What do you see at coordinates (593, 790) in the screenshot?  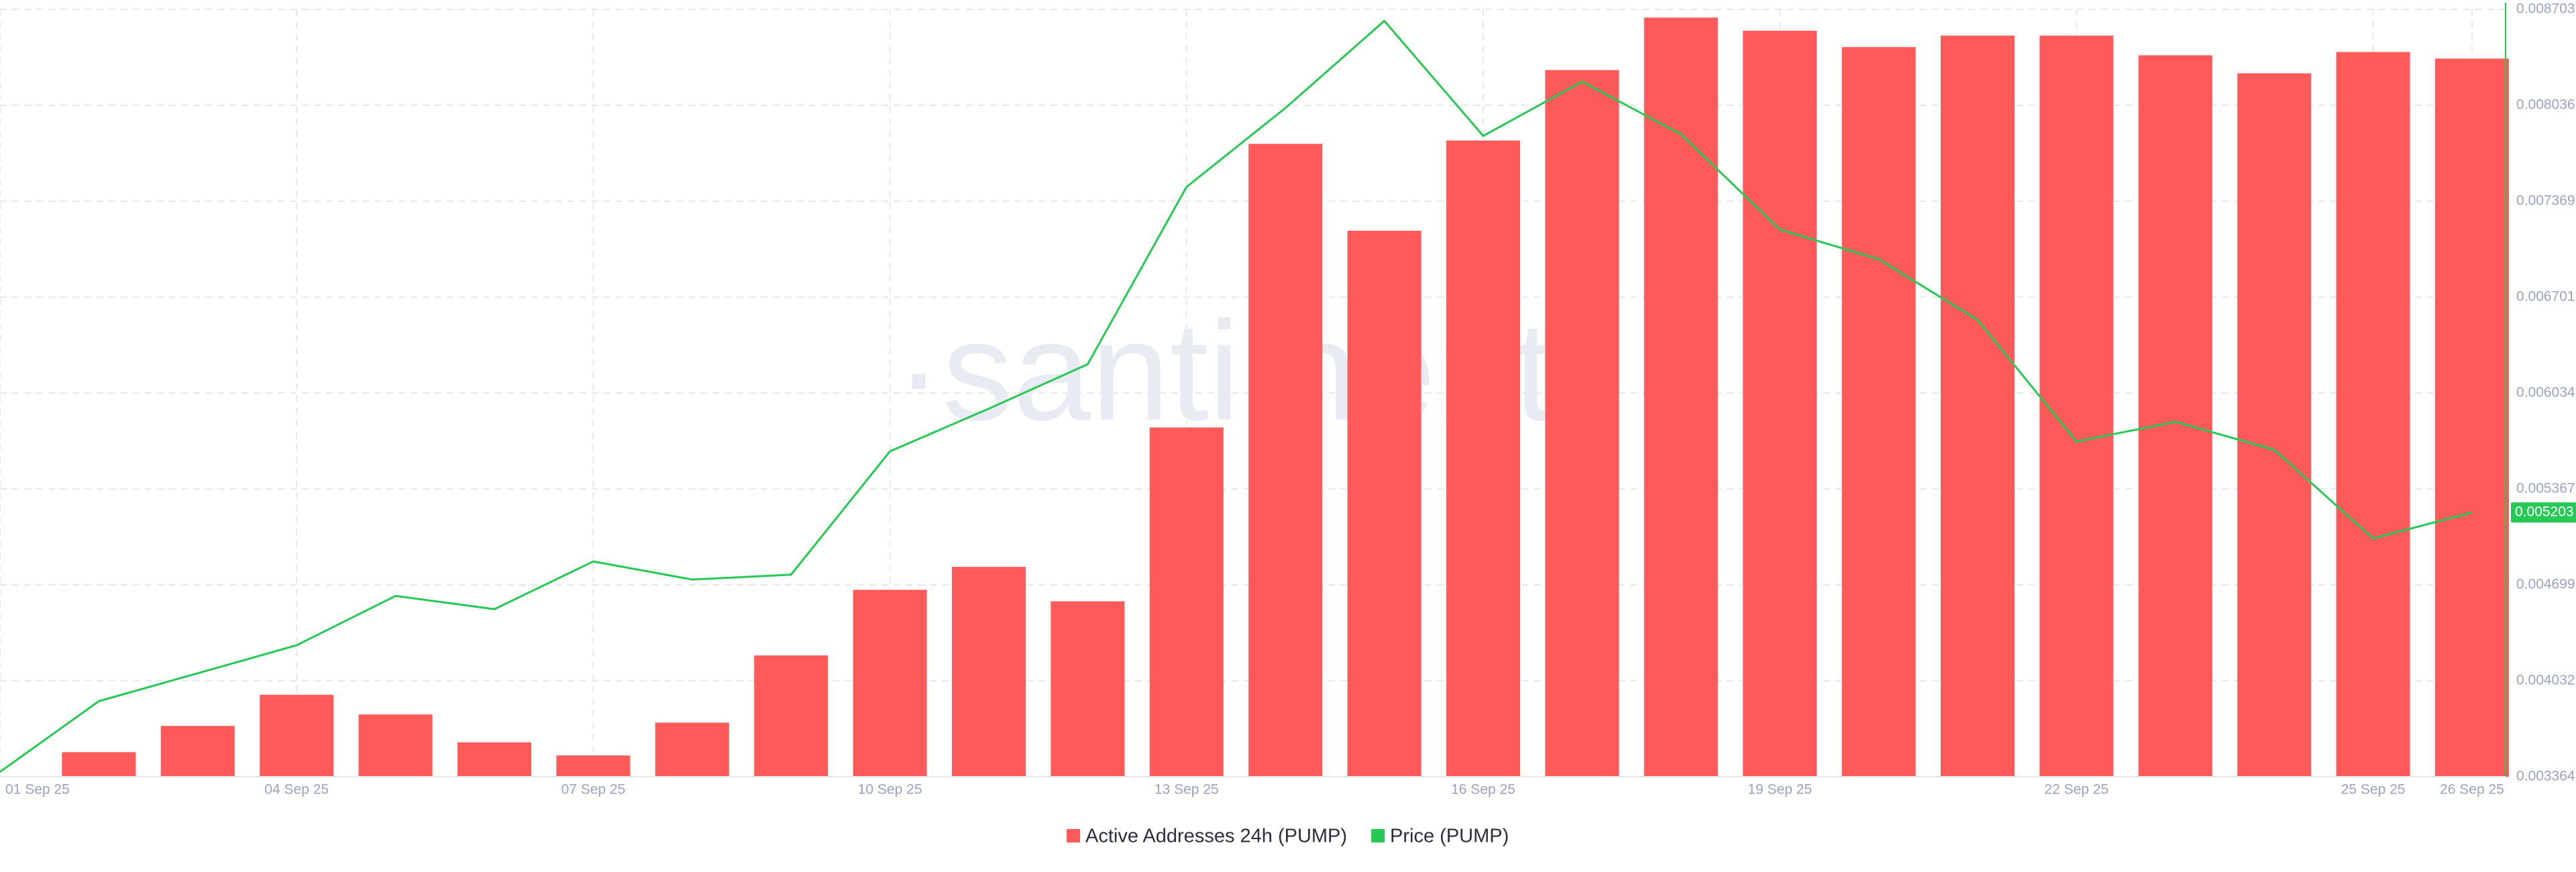 I see `x-tick-label: 07 Sep 25` at bounding box center [593, 790].